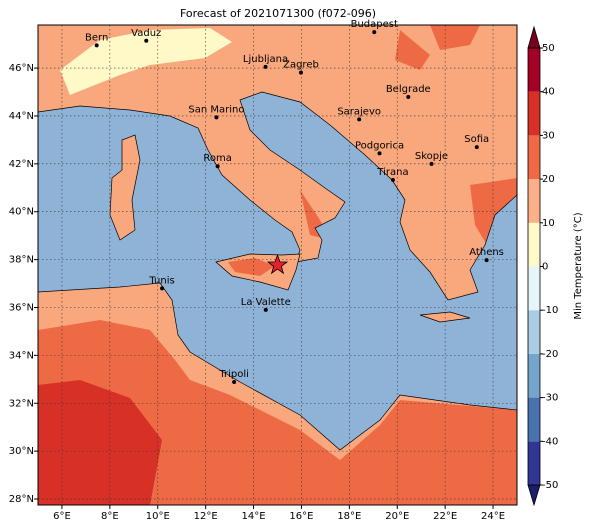 The height and width of the screenshot is (529, 592). Describe the element at coordinates (550, 354) in the screenshot. I see `colorbar-tick-label: -20` at that location.